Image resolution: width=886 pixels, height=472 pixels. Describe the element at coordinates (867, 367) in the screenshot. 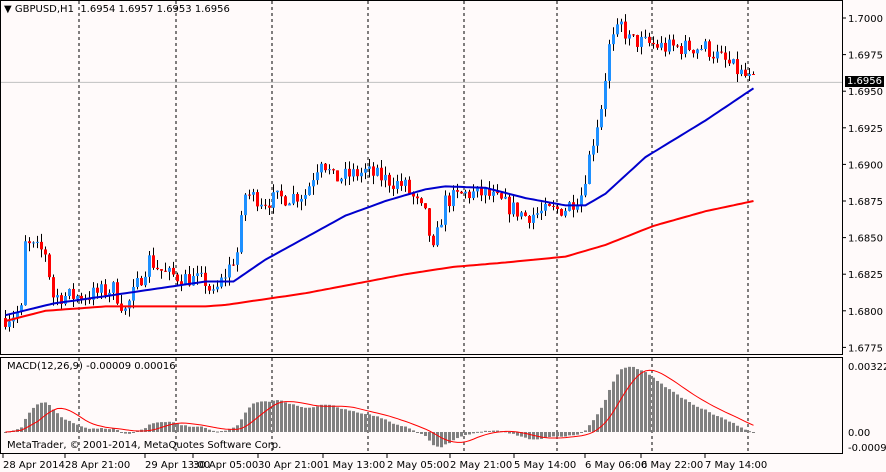

I see `macd-axis-label: 0.00322` at that location.